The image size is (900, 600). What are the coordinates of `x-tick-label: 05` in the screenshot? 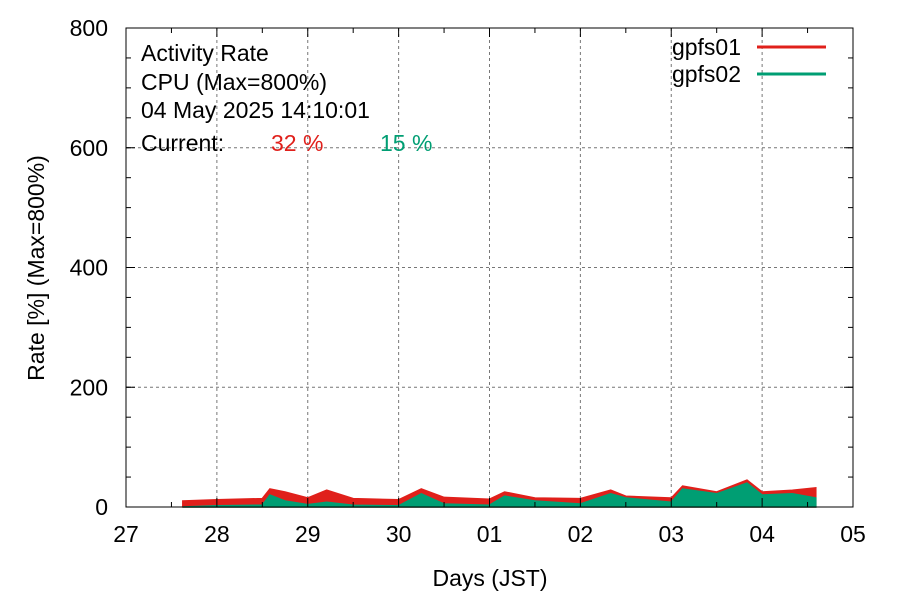 It's located at (853, 534).